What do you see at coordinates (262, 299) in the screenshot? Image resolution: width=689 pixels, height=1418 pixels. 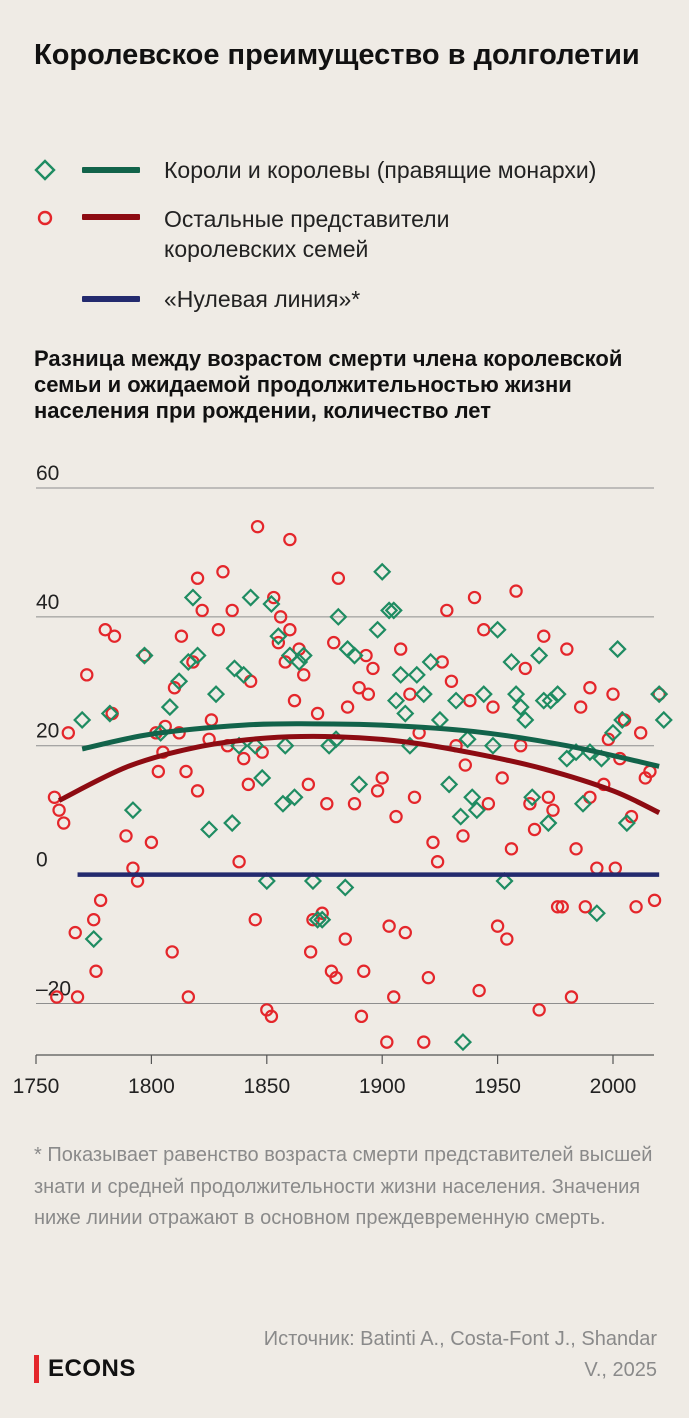 I see `legend-label-zero: «Нулевая линия»*` at bounding box center [262, 299].